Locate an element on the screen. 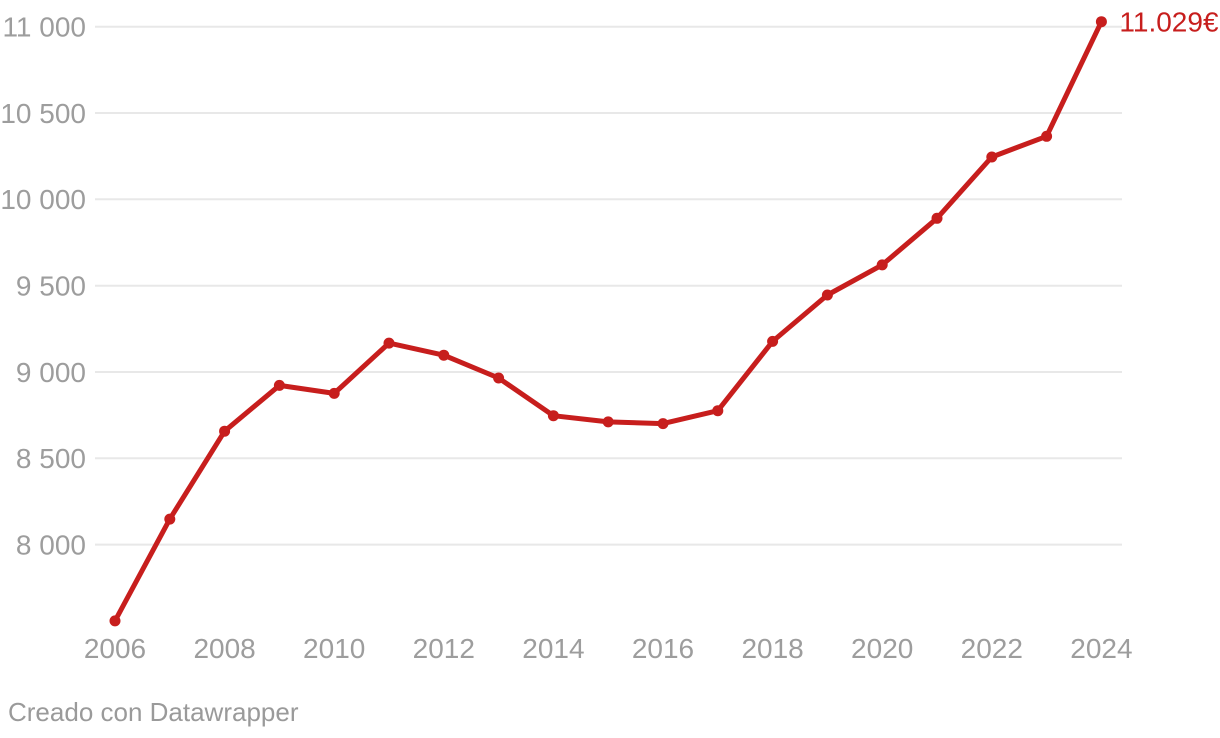  x-axis-tick-label: 2024 is located at coordinates (1101, 648).